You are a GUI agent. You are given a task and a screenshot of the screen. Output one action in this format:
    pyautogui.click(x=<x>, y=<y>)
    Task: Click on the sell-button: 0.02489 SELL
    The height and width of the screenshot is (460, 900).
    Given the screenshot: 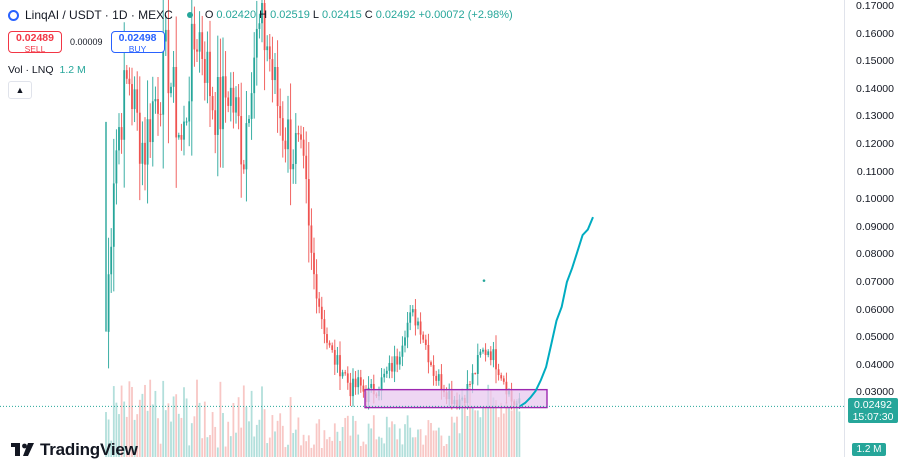 What is the action you would take?
    pyautogui.click(x=35, y=42)
    